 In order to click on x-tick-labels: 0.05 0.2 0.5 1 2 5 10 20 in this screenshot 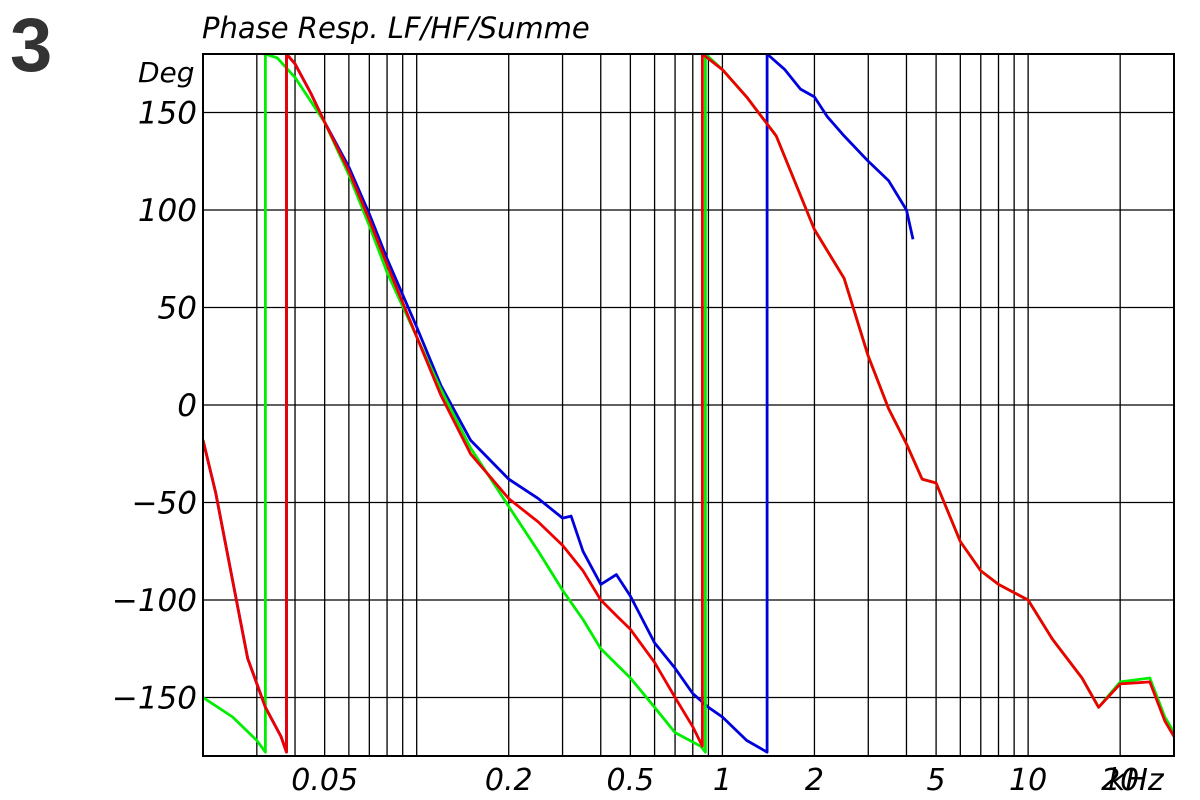, I will do `click(715, 780)`.